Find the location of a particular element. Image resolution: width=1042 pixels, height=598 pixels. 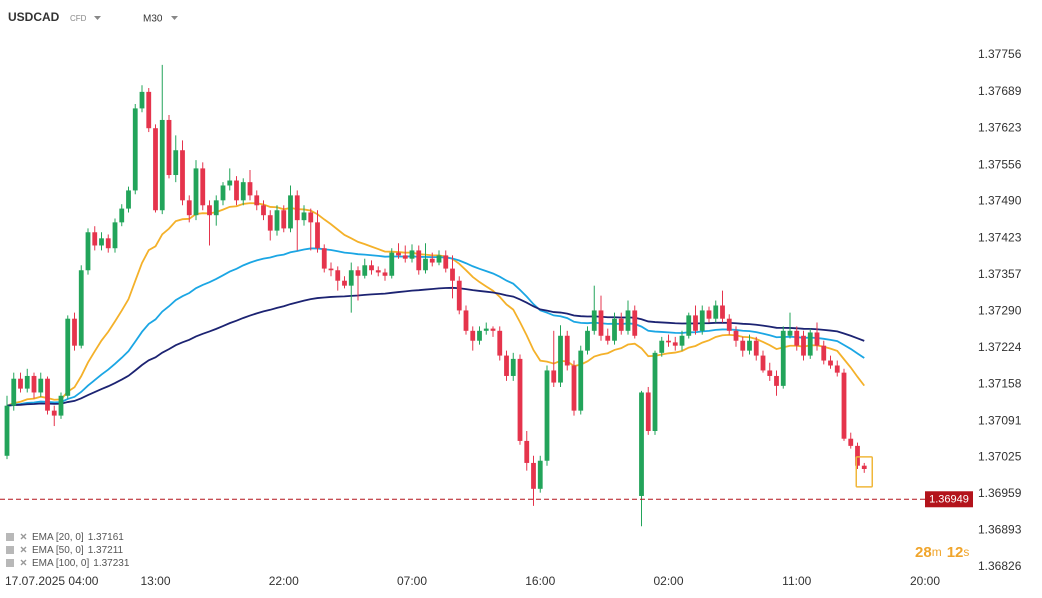

countdown-value: 12 is located at coordinates (955, 552).